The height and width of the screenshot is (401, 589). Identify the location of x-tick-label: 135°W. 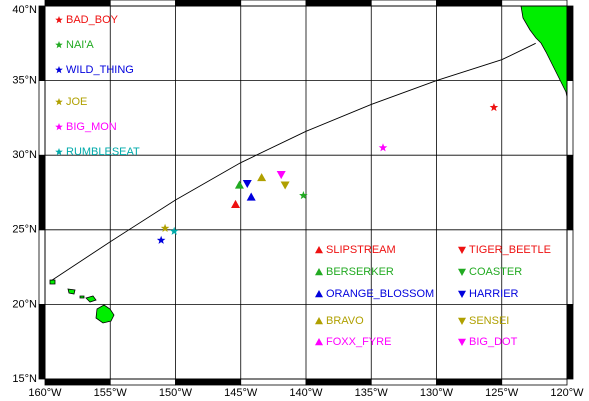
(372, 393).